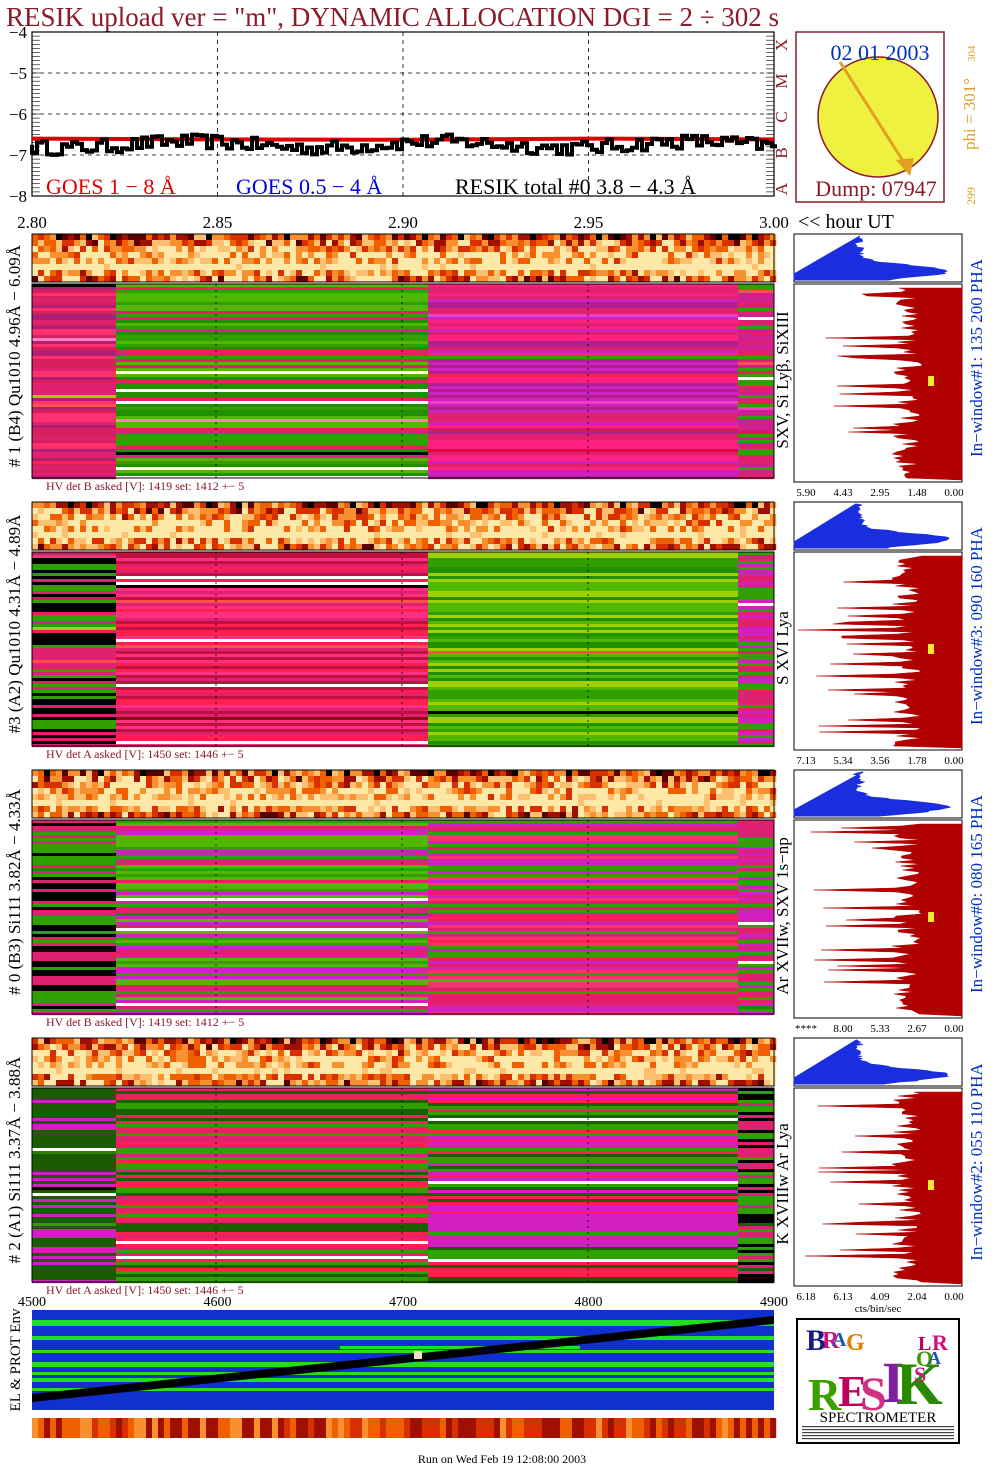 This screenshot has height=1476, width=1004. I want to click on spectrum-x-tick: 7.13, so click(806, 761).